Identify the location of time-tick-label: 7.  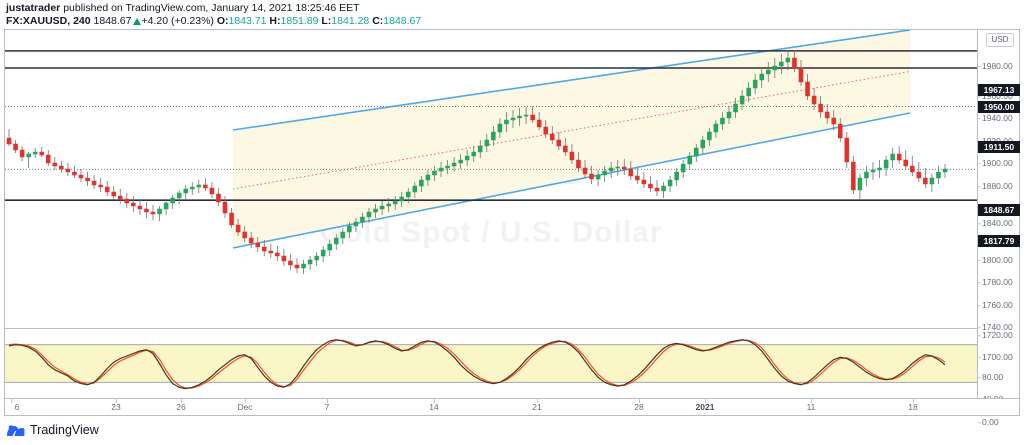
(327, 407).